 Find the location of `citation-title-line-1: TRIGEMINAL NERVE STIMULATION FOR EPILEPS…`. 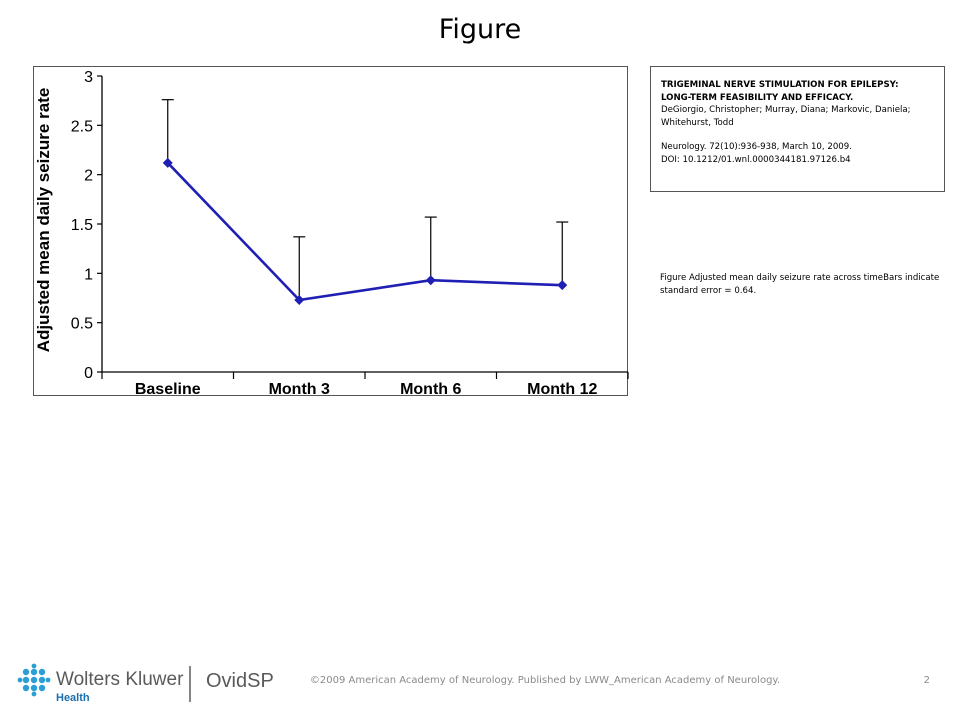

citation-title-line-1: TRIGEMINAL NERVE STIMULATION FOR EPILEPS… is located at coordinates (780, 85).